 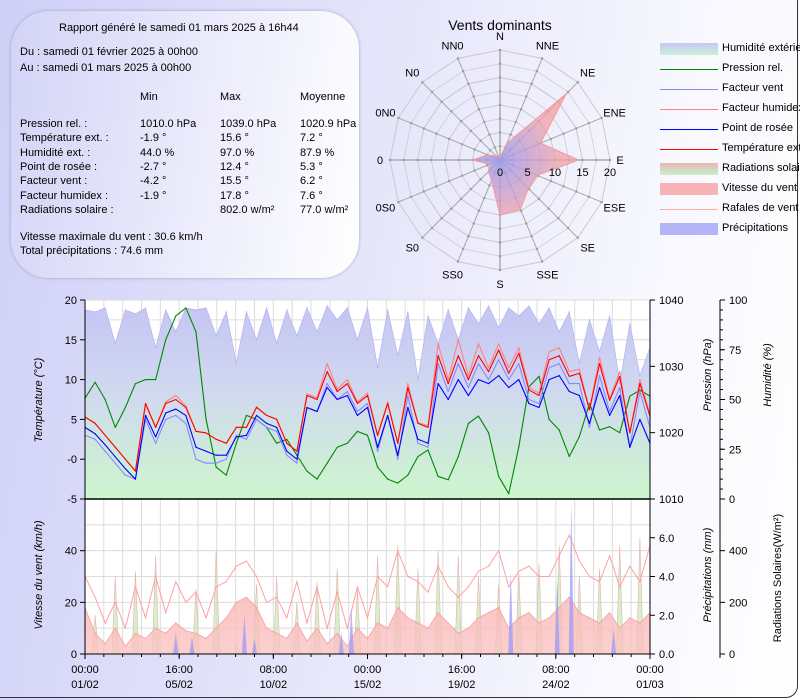 I want to click on radial-tick-label: 20, so click(x=610, y=173).